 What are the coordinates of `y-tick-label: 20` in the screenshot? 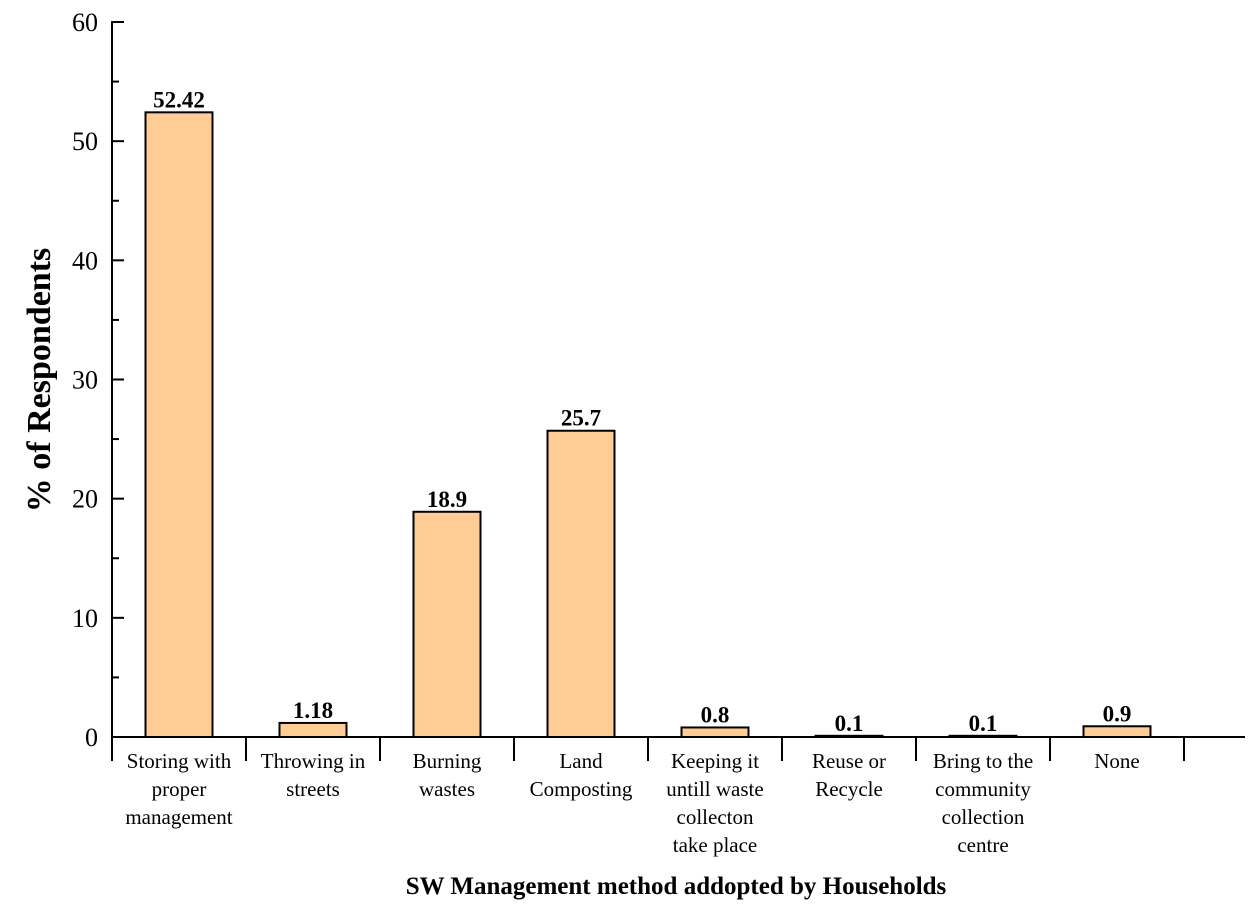 It's located at (85, 499).